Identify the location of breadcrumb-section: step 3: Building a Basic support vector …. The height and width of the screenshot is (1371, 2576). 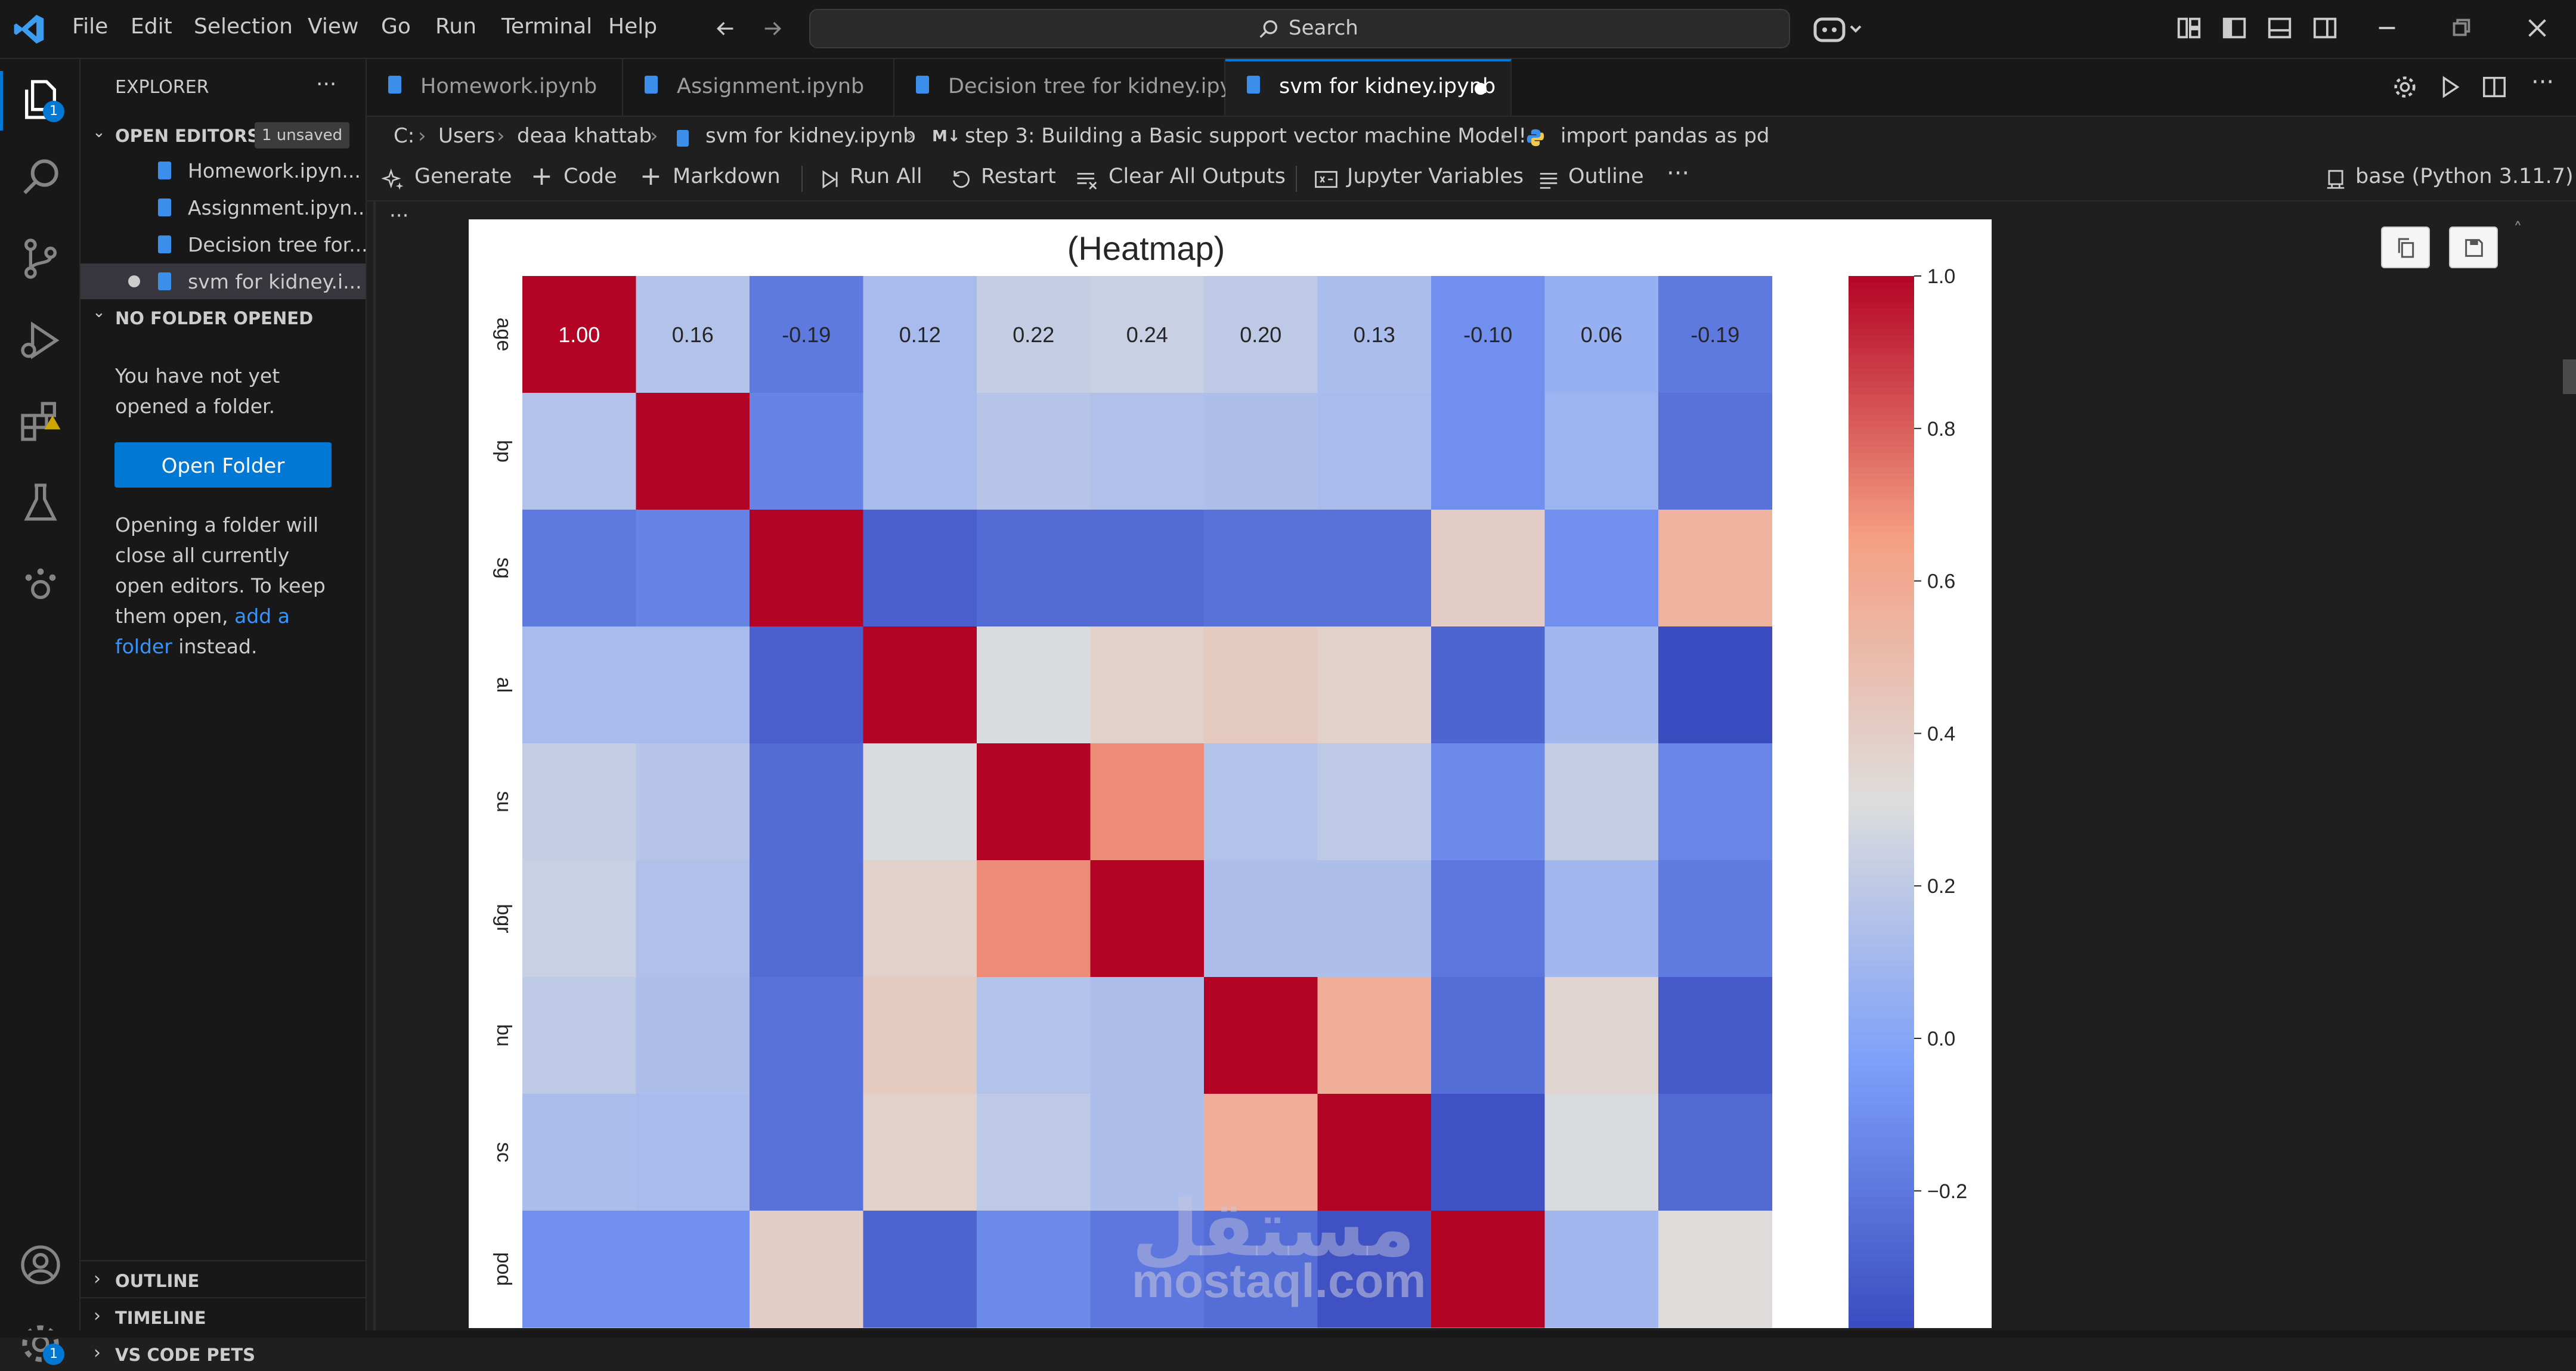
(1246, 136).